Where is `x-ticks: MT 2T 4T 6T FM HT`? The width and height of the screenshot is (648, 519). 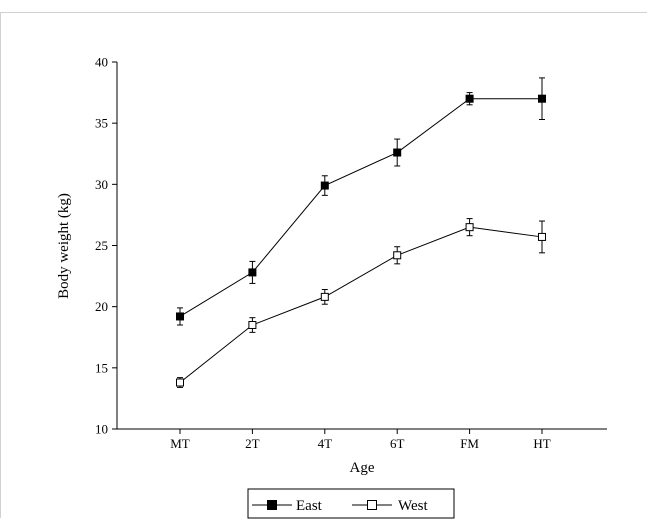
x-ticks: MT 2T 4T 6T FM HT is located at coordinates (360, 440).